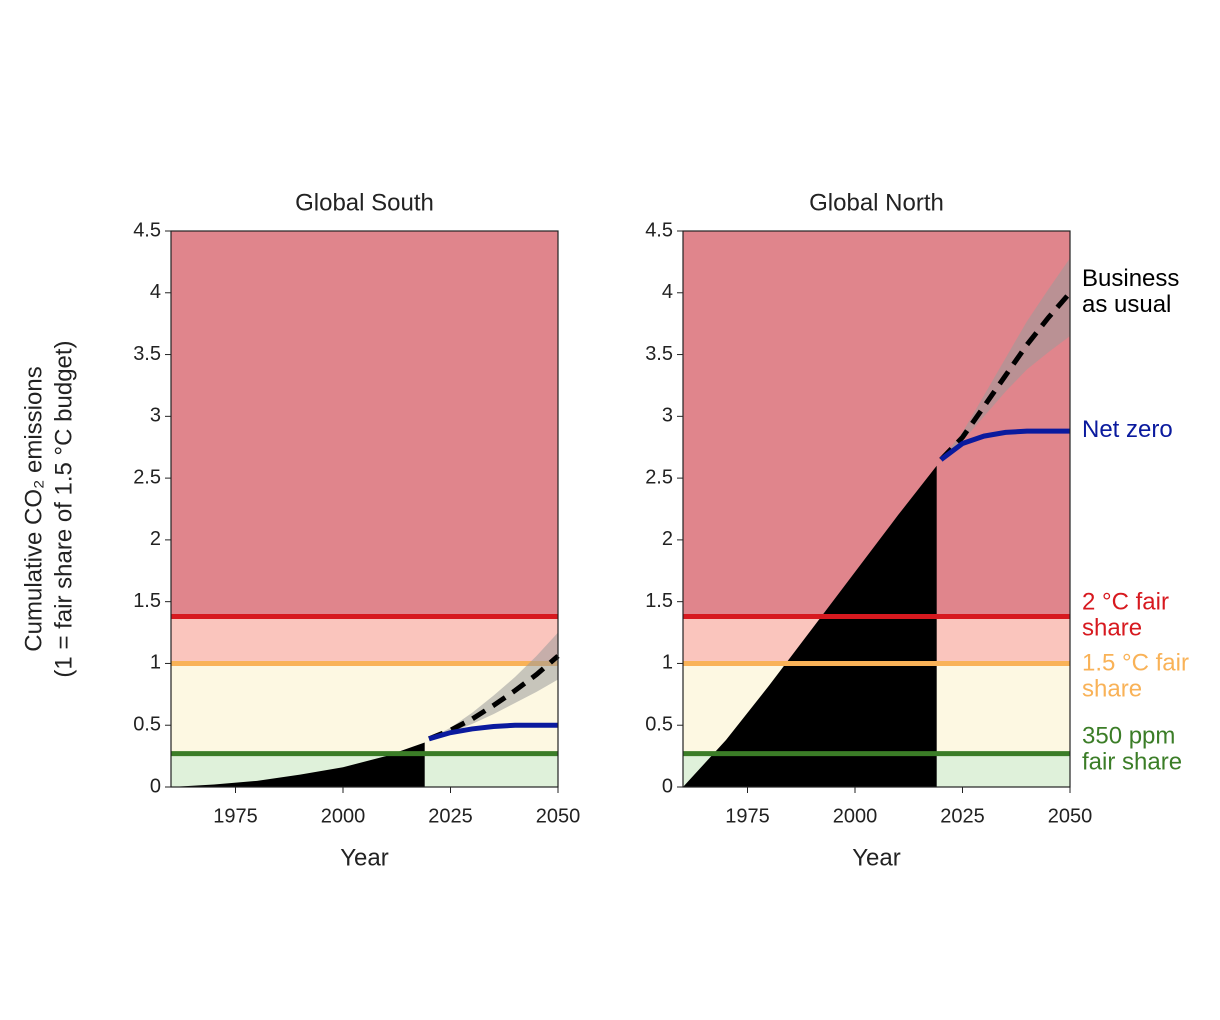  I want to click on legend-line: Net zero, so click(1127, 430).